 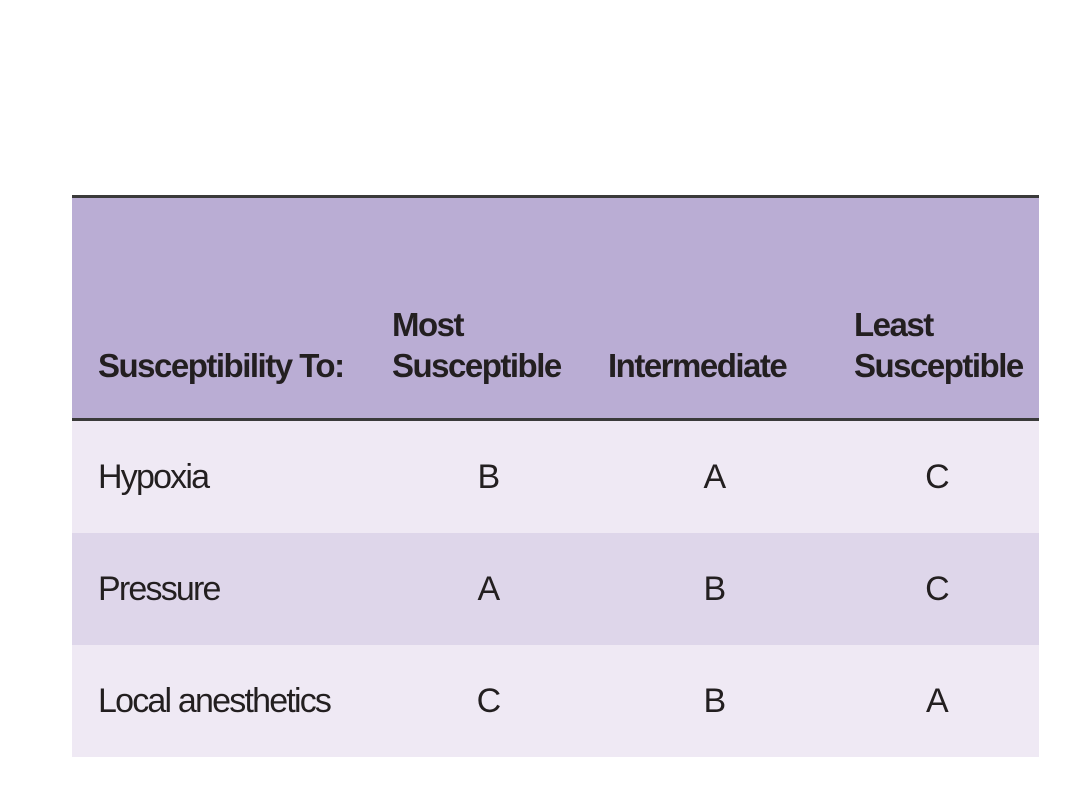 I want to click on header-most-susceptible: Most Susceptible, so click(x=488, y=308).